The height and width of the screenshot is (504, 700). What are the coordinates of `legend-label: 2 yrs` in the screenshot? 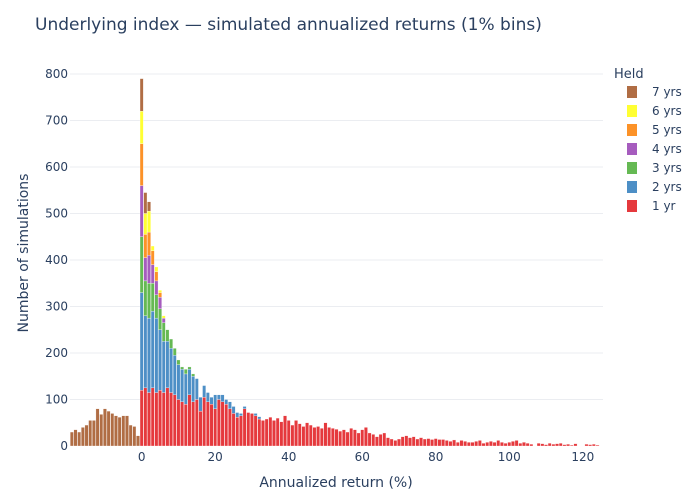 It's located at (667, 187).